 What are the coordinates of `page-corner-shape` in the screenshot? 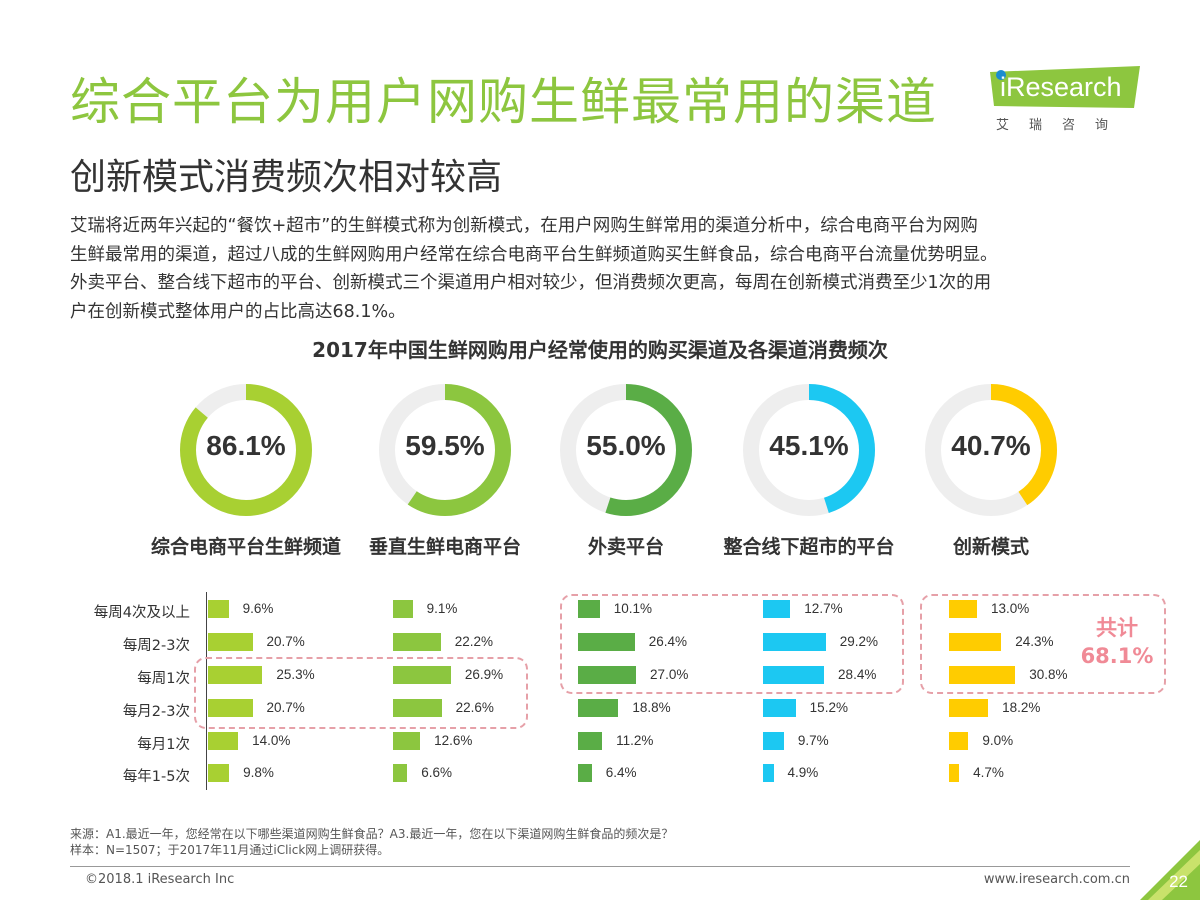 It's located at (1170, 870).